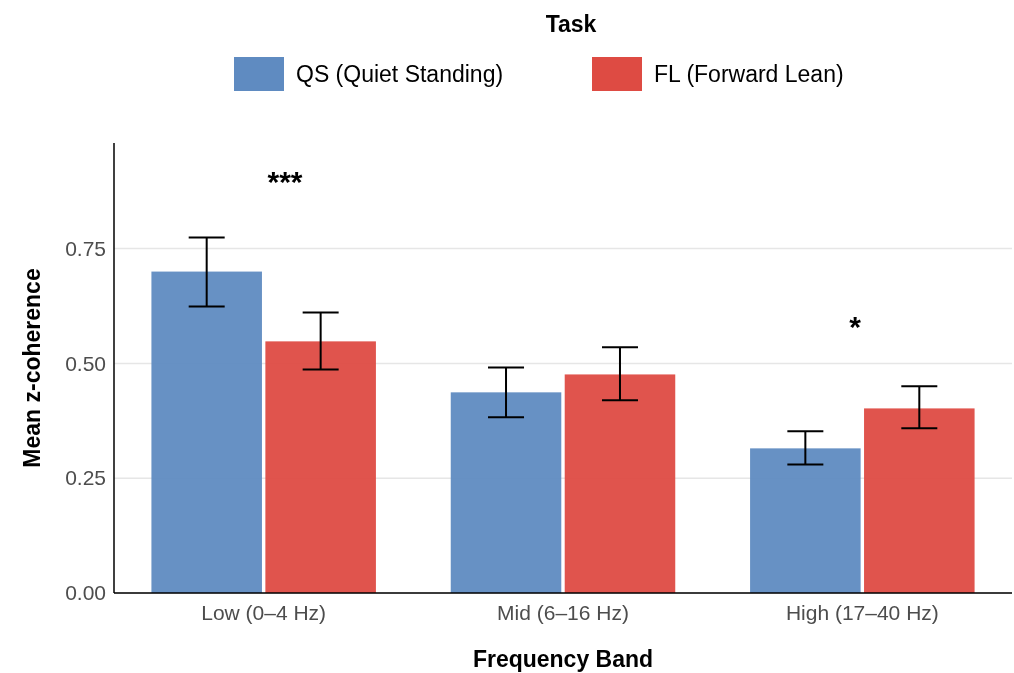 The height and width of the screenshot is (673, 1014). What do you see at coordinates (85, 593) in the screenshot?
I see `y-tick-label: 0.00` at bounding box center [85, 593].